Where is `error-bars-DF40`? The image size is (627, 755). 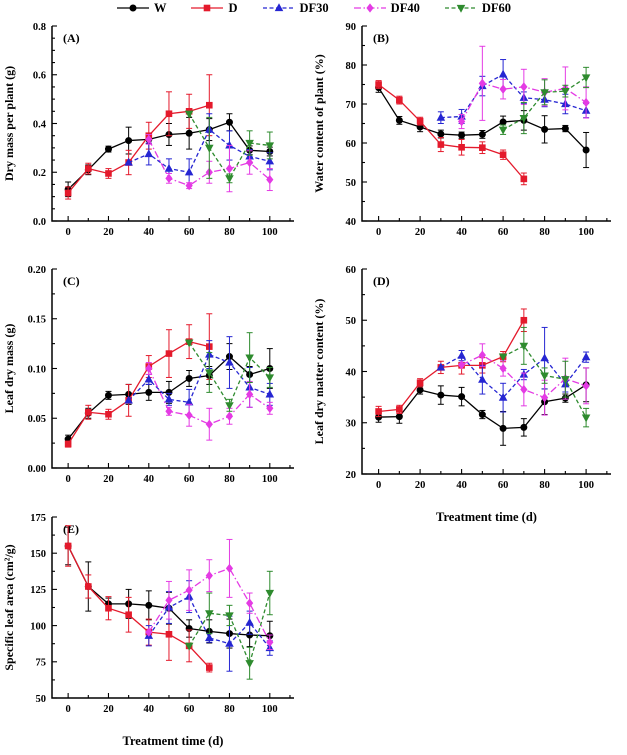
error-bars-DF40 is located at coordinates (534, 379).